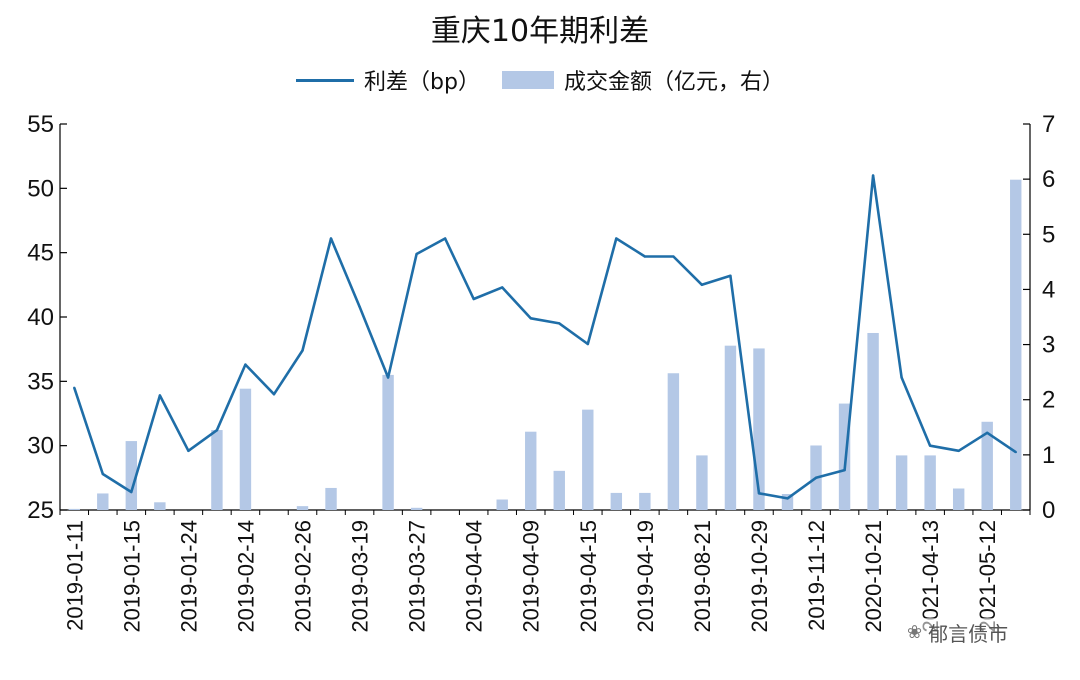 The width and height of the screenshot is (1080, 680). What do you see at coordinates (40, 188) in the screenshot?
I see `y-left-tick-label: 50` at bounding box center [40, 188].